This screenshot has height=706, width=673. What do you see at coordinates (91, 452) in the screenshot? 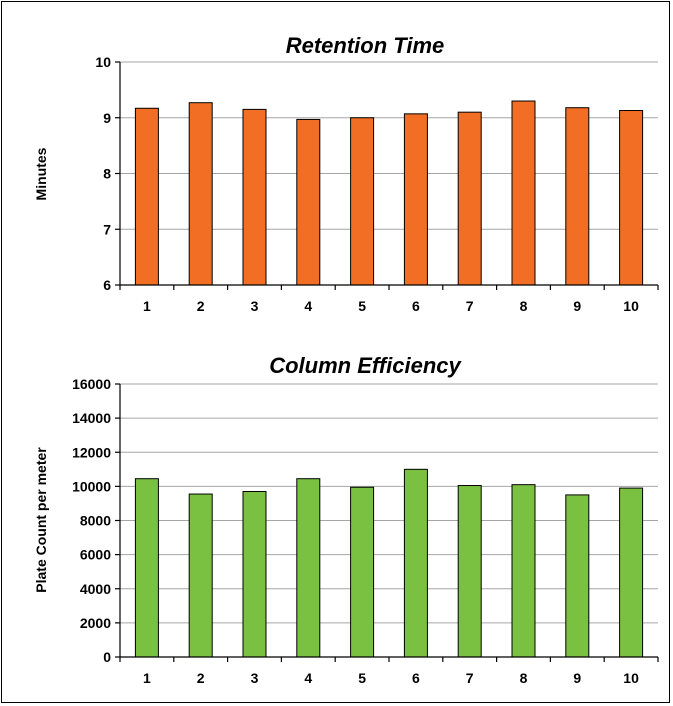
I see `y-tick-label: 12000` at bounding box center [91, 452].